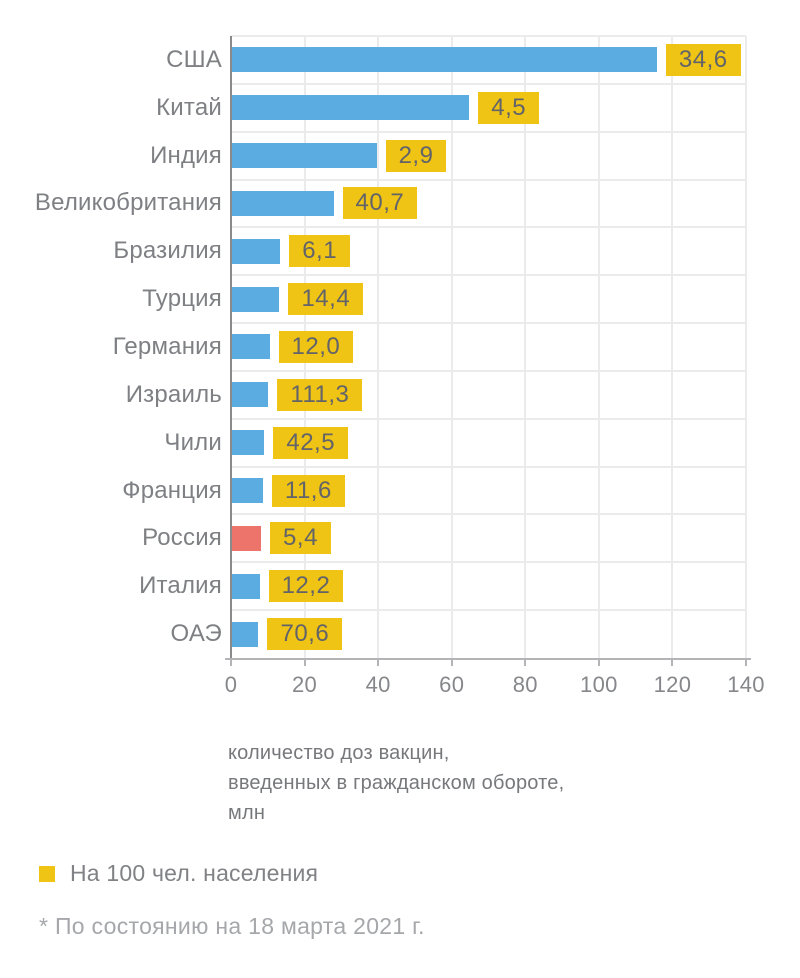 This screenshot has height=978, width=800. What do you see at coordinates (182, 299) in the screenshot?
I see `country-label: Турция` at bounding box center [182, 299].